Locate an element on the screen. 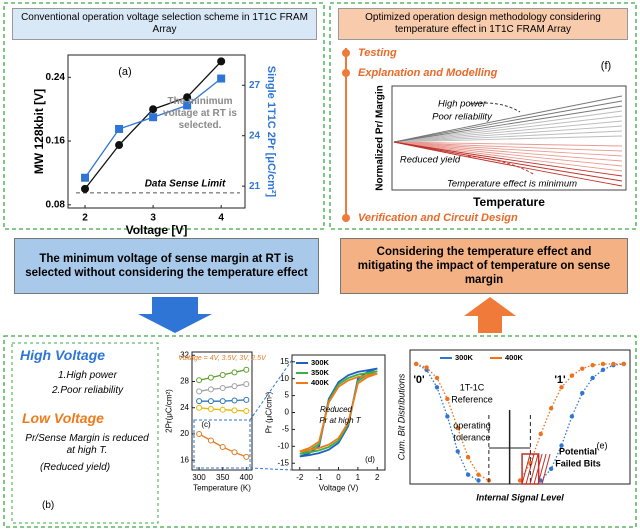 The image size is (640, 530). list-item: 2.Poor reliability is located at coordinates (88, 390).